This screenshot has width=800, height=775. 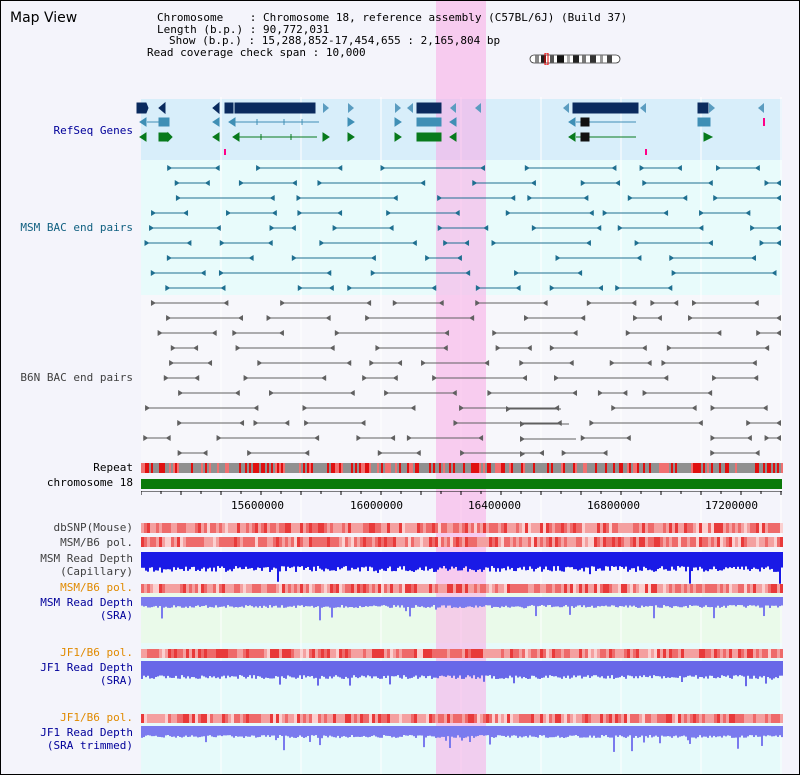 I want to click on scale-label-5: 17200000, so click(x=731, y=505).